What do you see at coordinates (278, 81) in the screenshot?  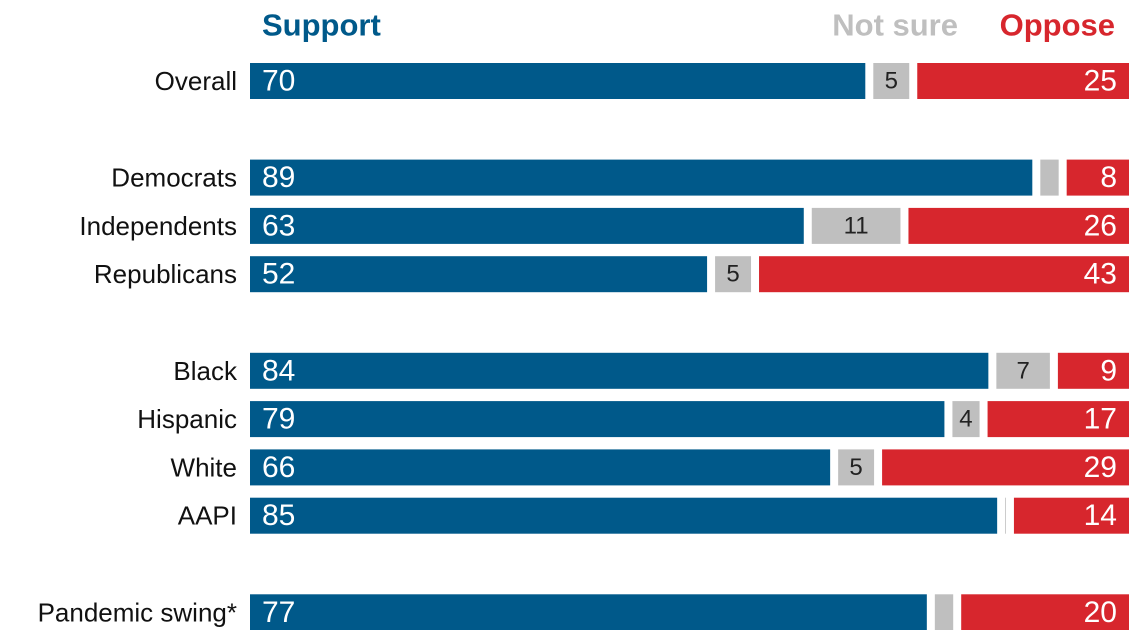 I see `value-label: 70` at bounding box center [278, 81].